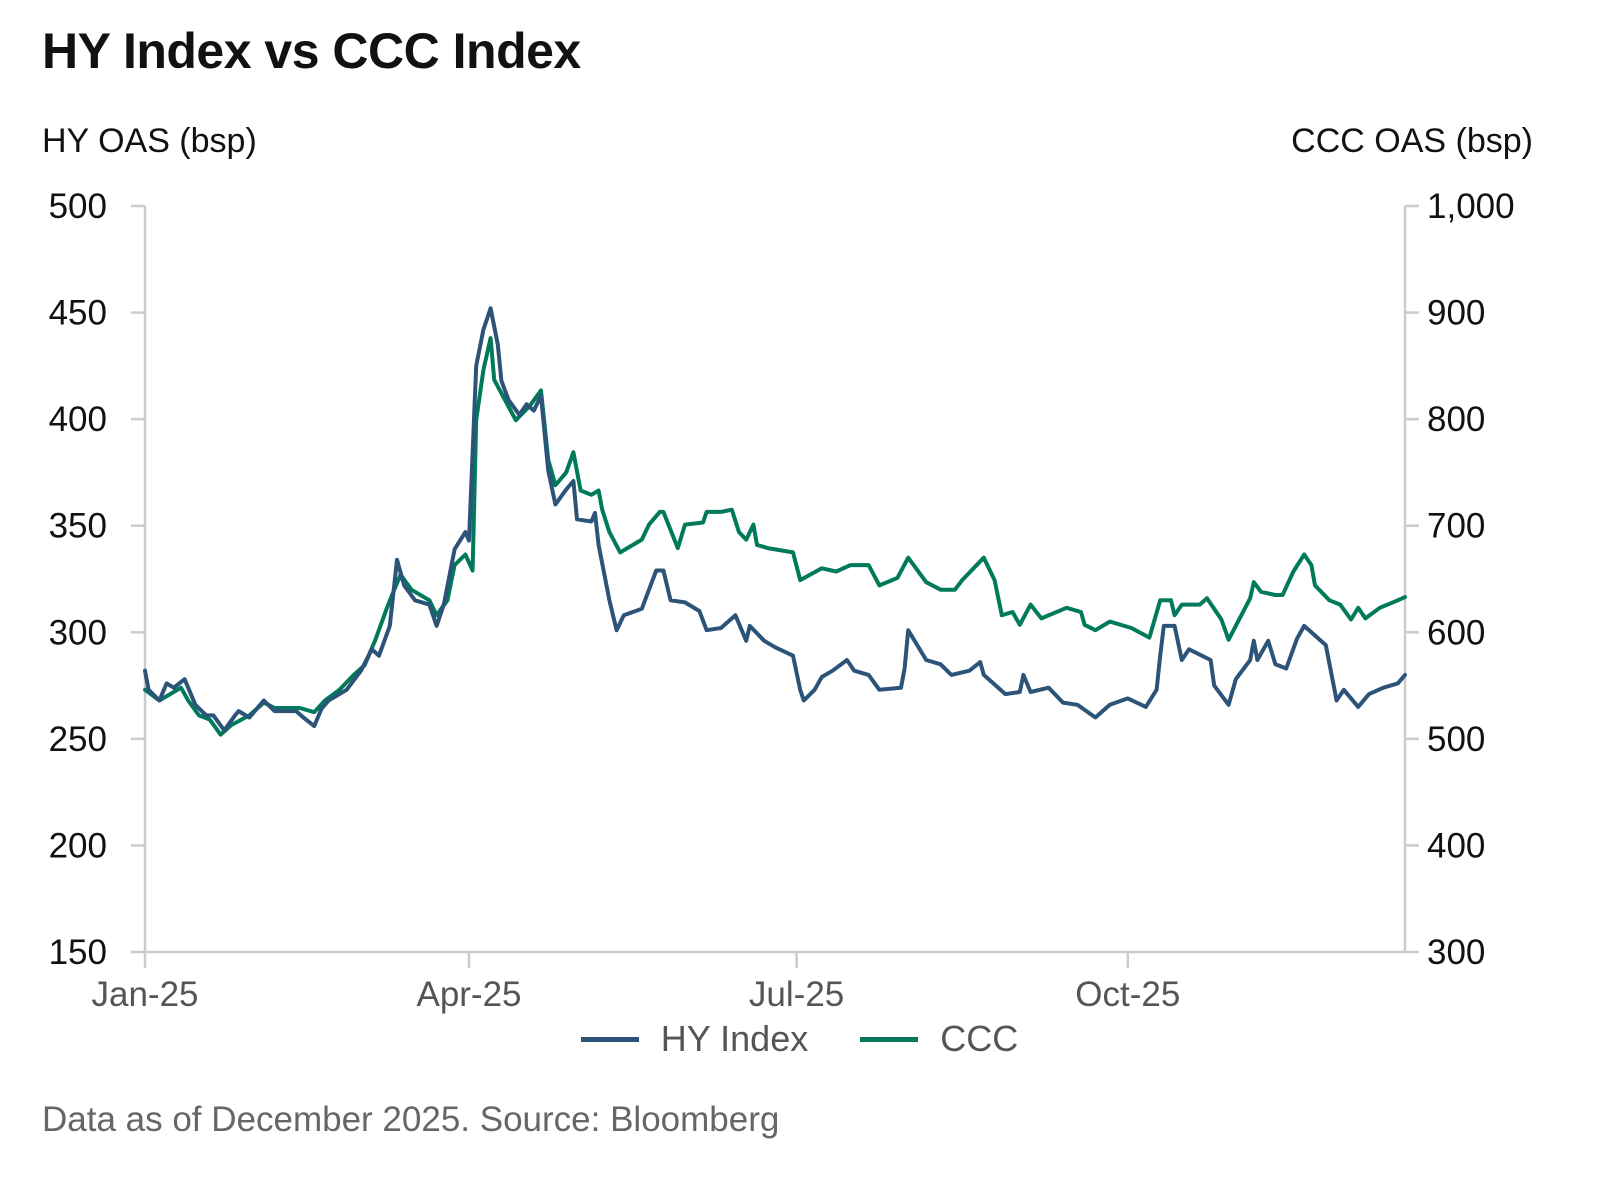  Describe the element at coordinates (468, 994) in the screenshot. I see `x-tick-label: Apr-25` at that location.